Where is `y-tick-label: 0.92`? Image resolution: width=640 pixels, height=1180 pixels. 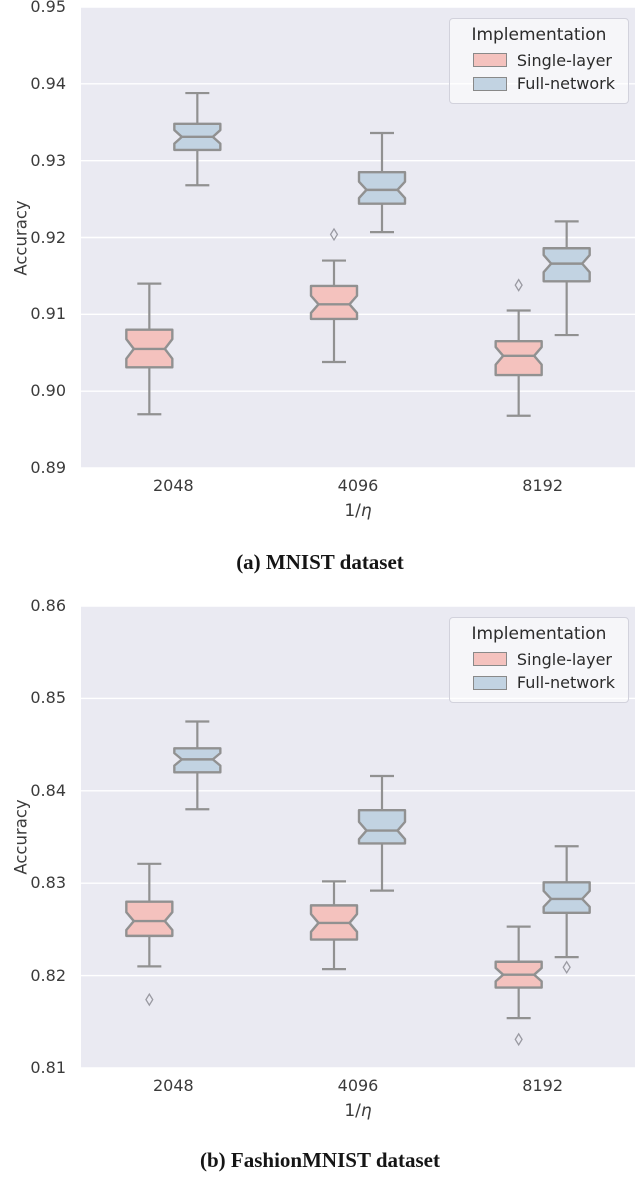
y-tick-label: 0.92 is located at coordinates (48, 237).